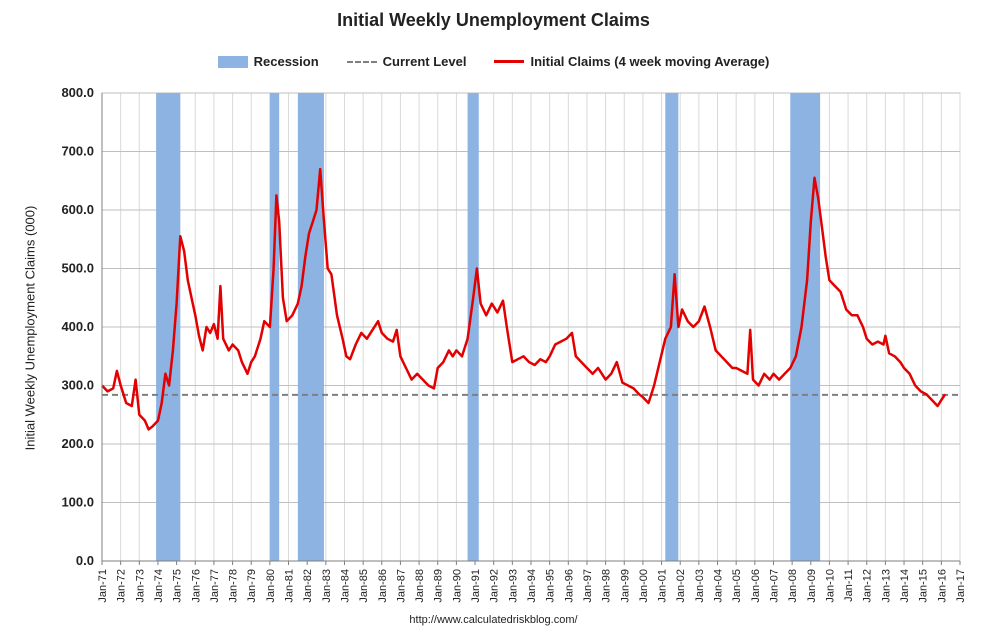  What do you see at coordinates (493, 20) in the screenshot?
I see `chart-title: Initial Weekly Unemployment Claims` at bounding box center [493, 20].